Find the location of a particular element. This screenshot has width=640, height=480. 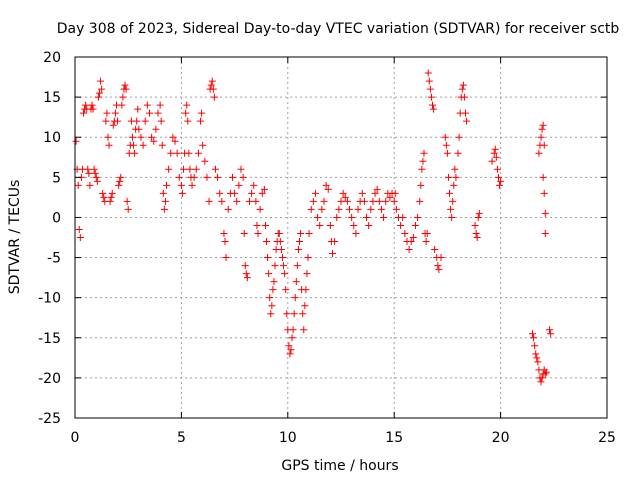

x-axis-label: GPS time / hours is located at coordinates (339, 466).